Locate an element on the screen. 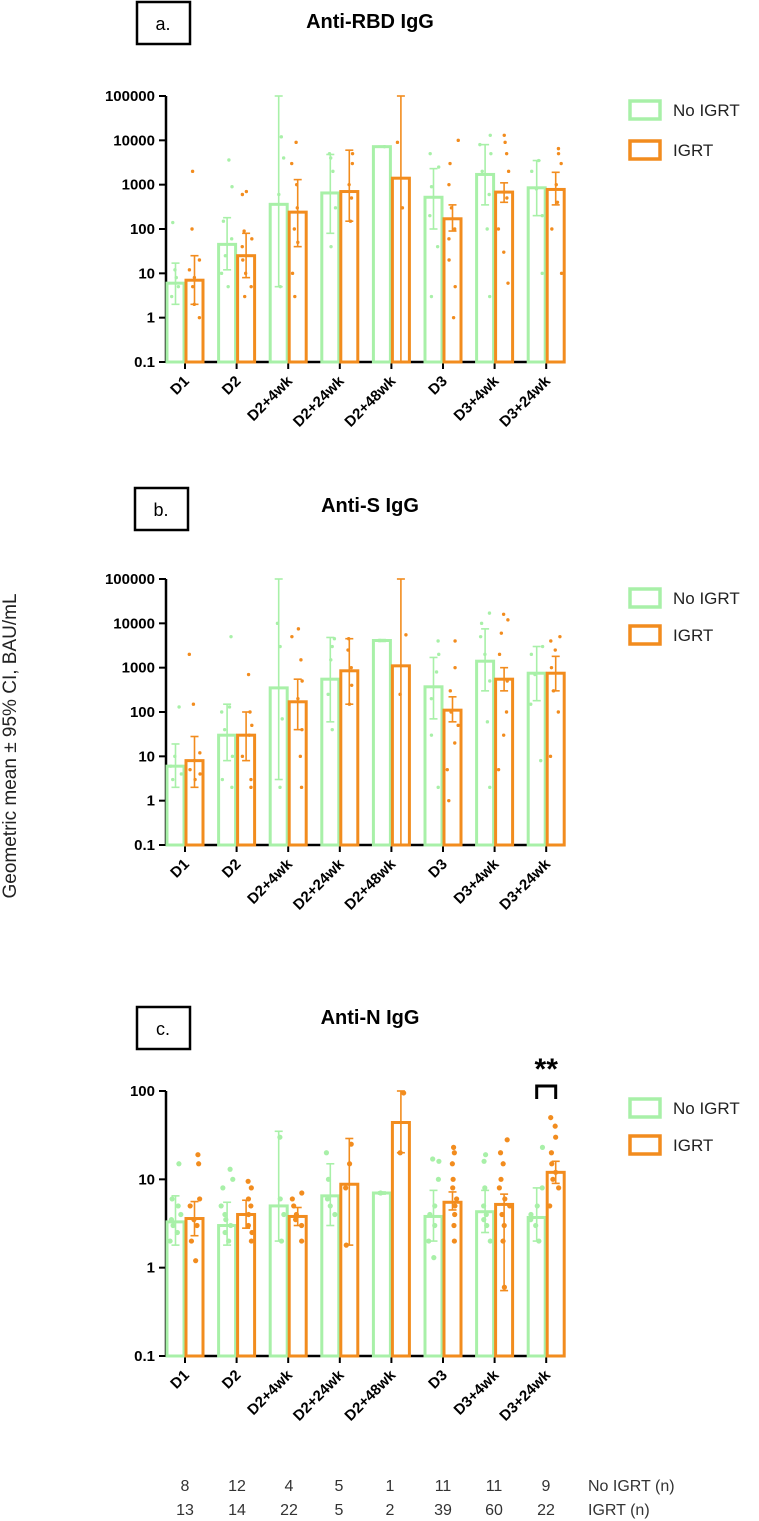 This screenshot has width=759, height=1521. y-axis-label: Geometric mean ± 95% CI, BAU/mL is located at coordinates (10, 745).